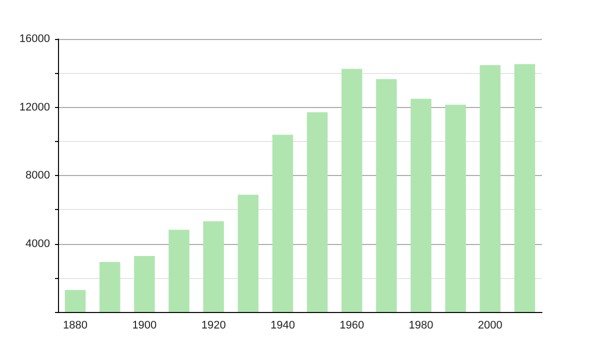 The height and width of the screenshot is (350, 600). What do you see at coordinates (34, 39) in the screenshot?
I see `y-tick-label: 16000` at bounding box center [34, 39].